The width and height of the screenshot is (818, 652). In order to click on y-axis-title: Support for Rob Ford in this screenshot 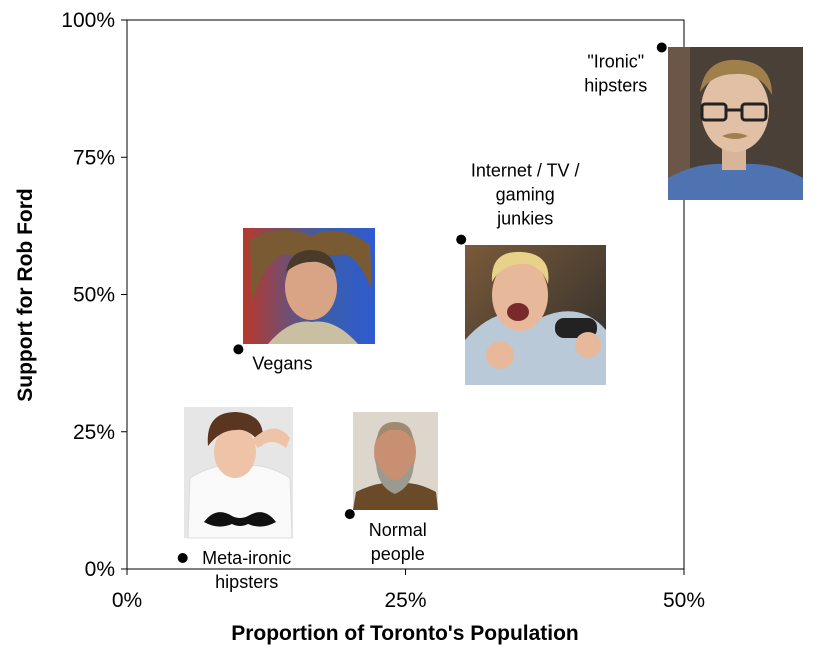, I will do `click(25, 294)`.